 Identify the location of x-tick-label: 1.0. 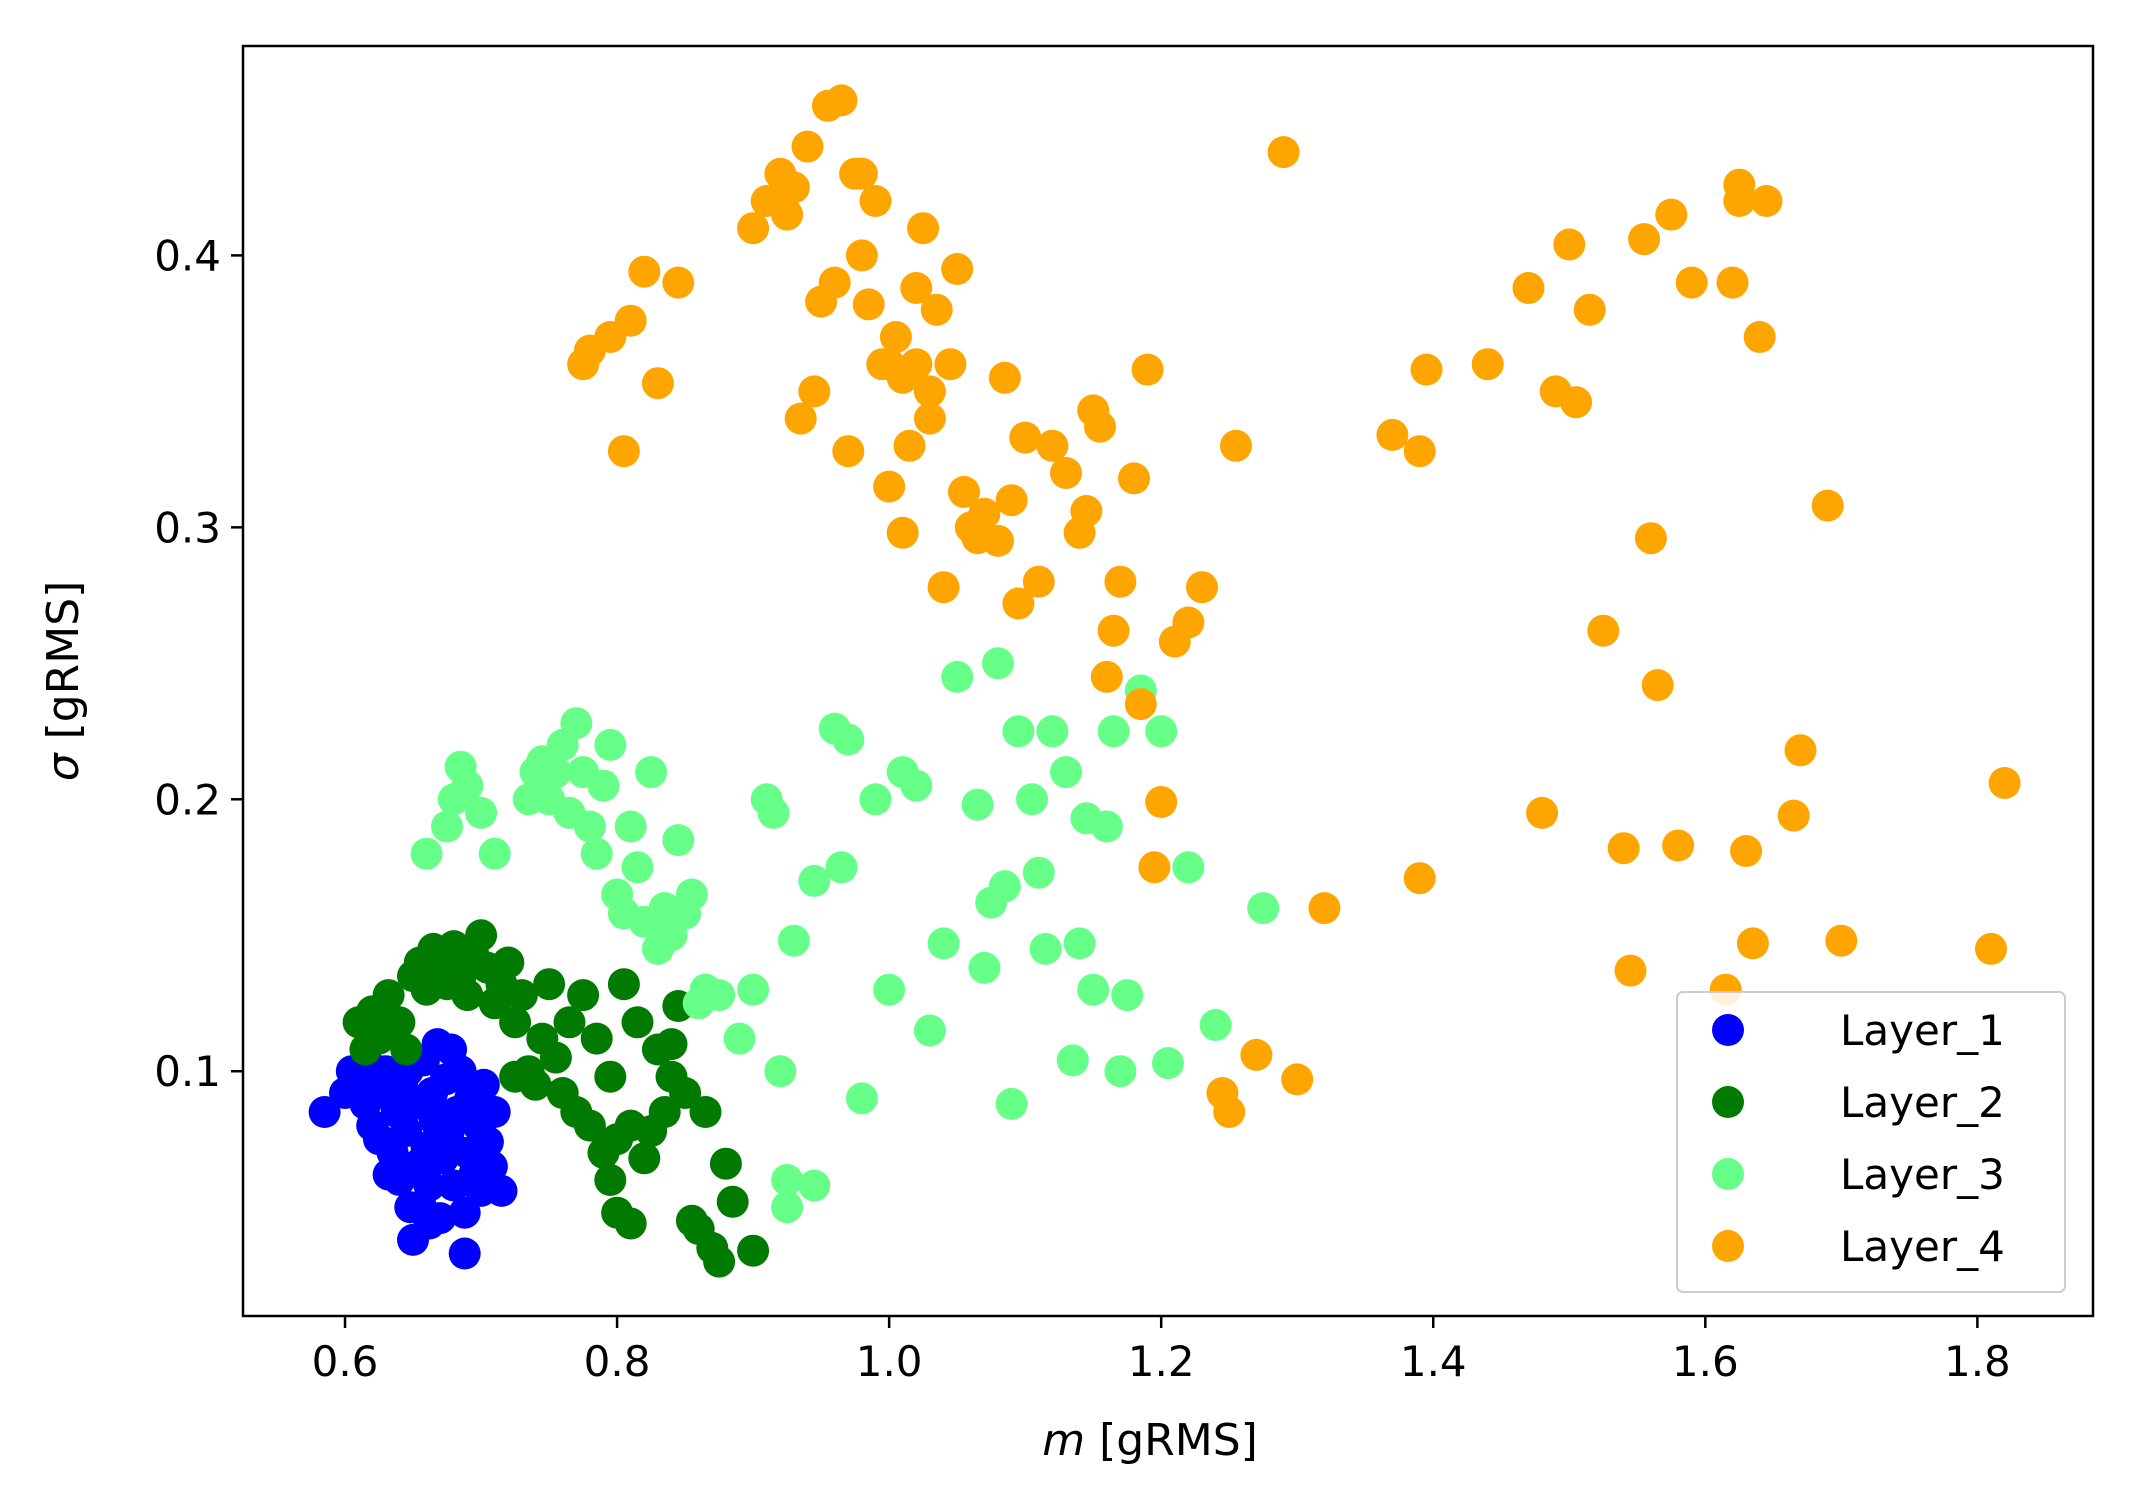
(889, 1361).